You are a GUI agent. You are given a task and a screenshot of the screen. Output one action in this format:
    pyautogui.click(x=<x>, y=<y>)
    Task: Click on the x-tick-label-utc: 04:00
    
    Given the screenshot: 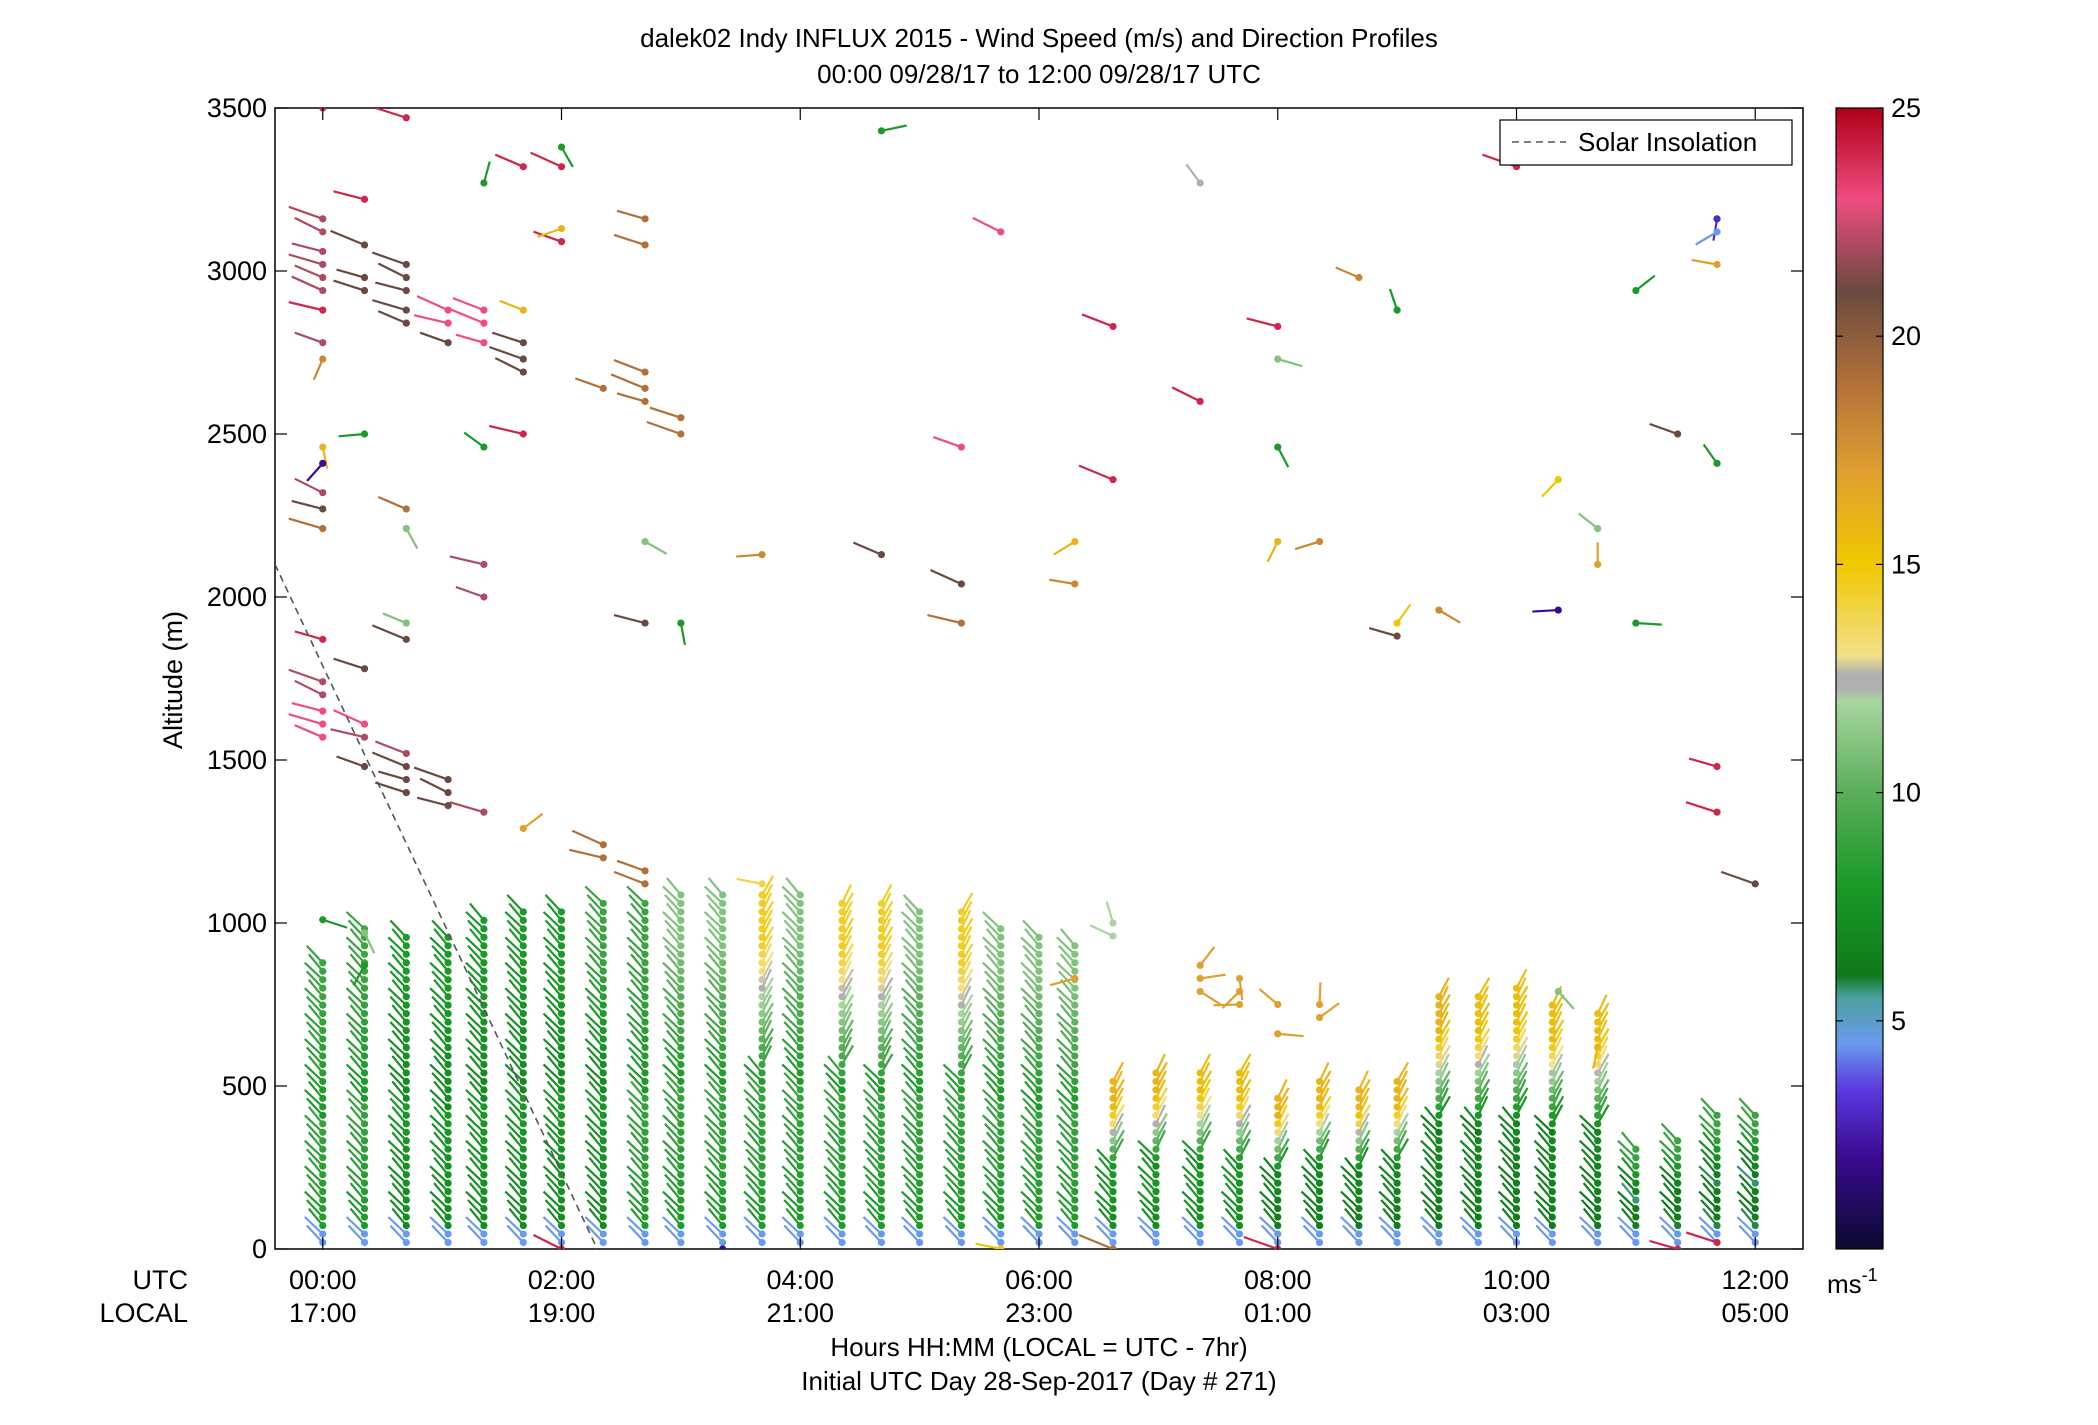 What is the action you would take?
    pyautogui.click(x=800, y=1280)
    